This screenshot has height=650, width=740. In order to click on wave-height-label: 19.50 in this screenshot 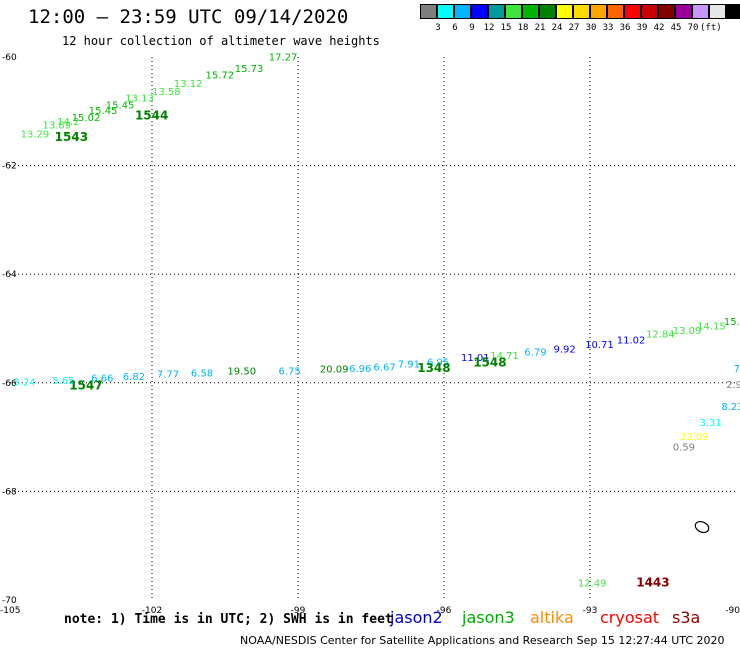, I will do `click(241, 372)`.